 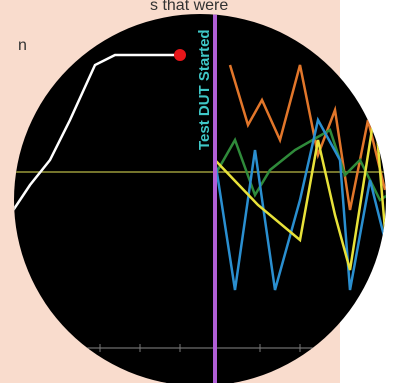 I want to click on marker, so click(x=372, y=282).